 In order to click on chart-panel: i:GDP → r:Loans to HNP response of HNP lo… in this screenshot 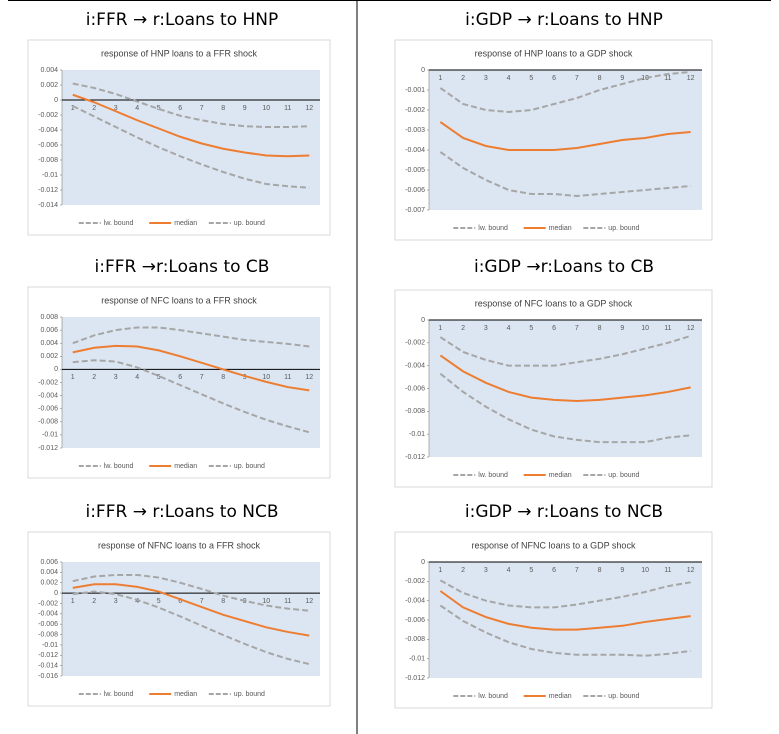, I will do `click(553, 125)`.